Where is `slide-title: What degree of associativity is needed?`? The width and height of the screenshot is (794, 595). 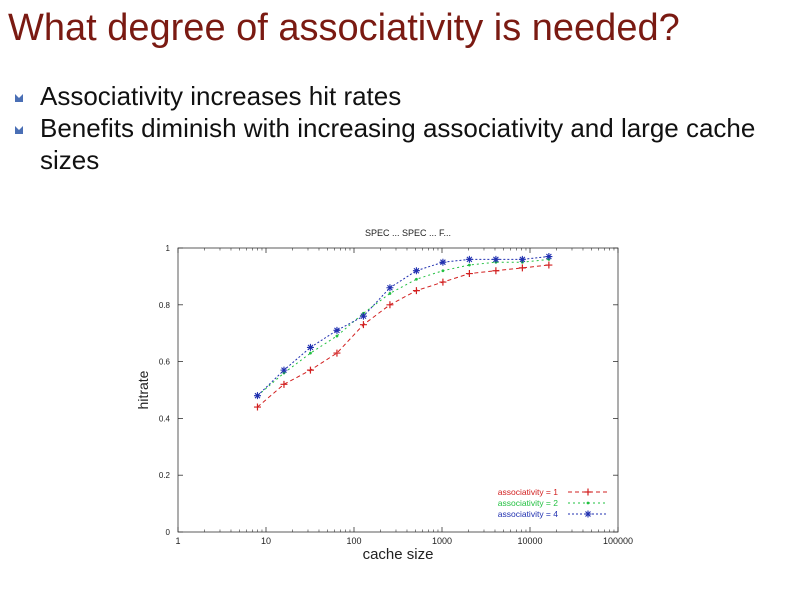 slide-title: What degree of associativity is needed? is located at coordinates (344, 28).